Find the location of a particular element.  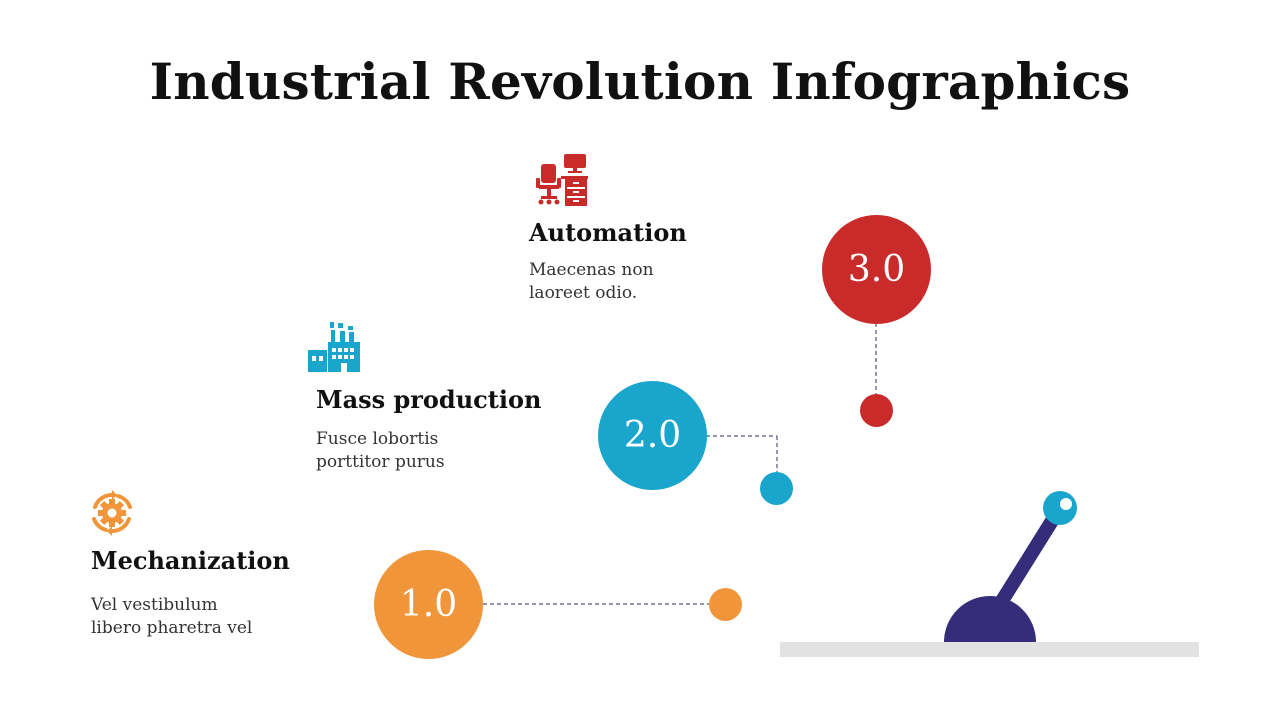

step-2-number: 2.0 is located at coordinates (652, 435).